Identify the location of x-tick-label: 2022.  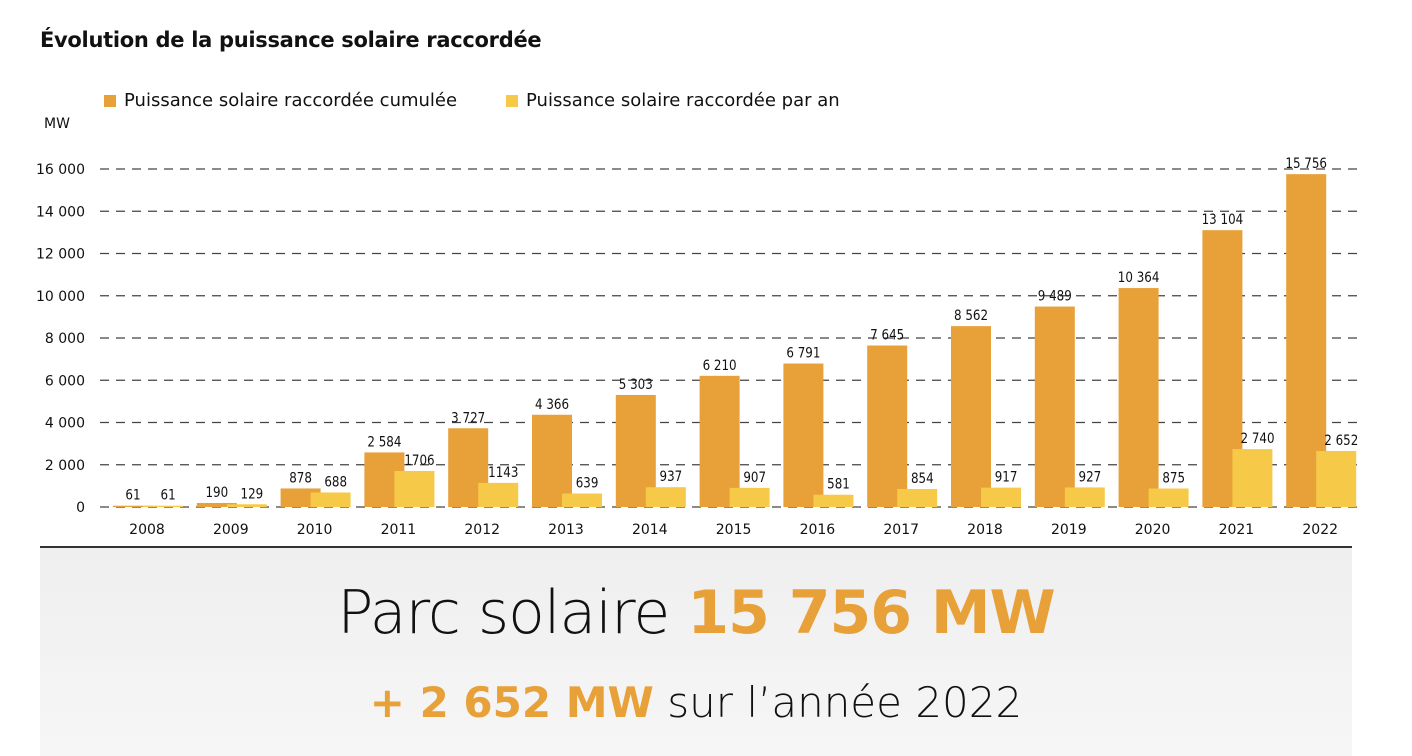
(1320, 530).